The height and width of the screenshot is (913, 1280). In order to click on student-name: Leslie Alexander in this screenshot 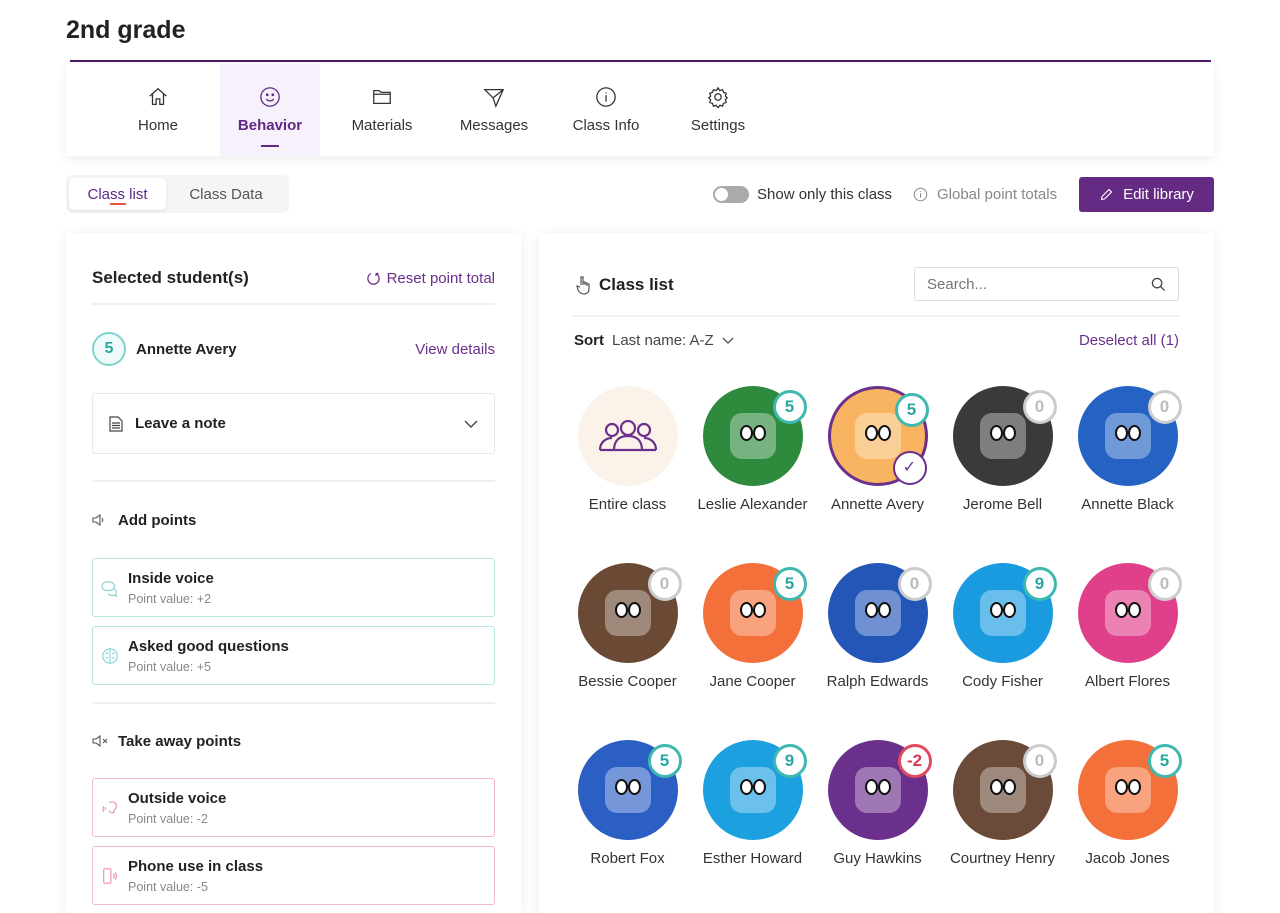, I will do `click(752, 504)`.